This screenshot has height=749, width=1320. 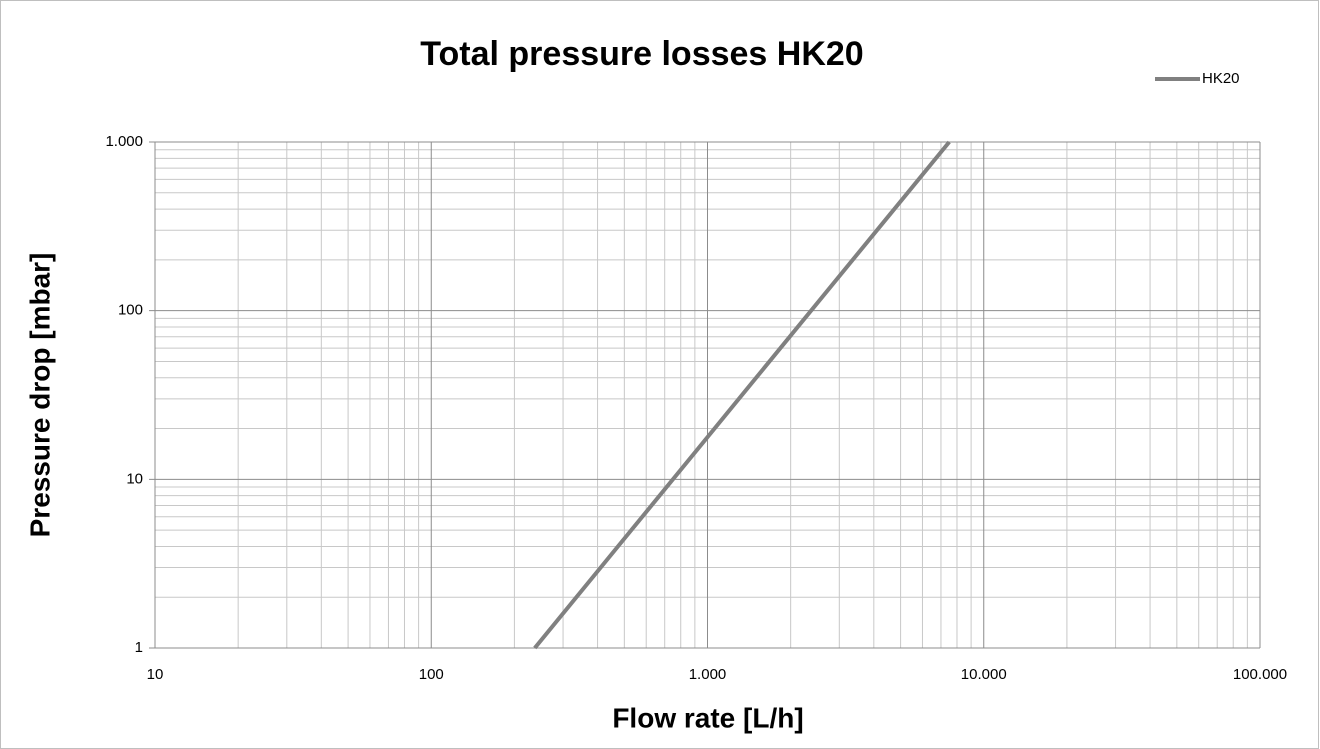 What do you see at coordinates (134, 478) in the screenshot?
I see `y-tick-label: 10` at bounding box center [134, 478].